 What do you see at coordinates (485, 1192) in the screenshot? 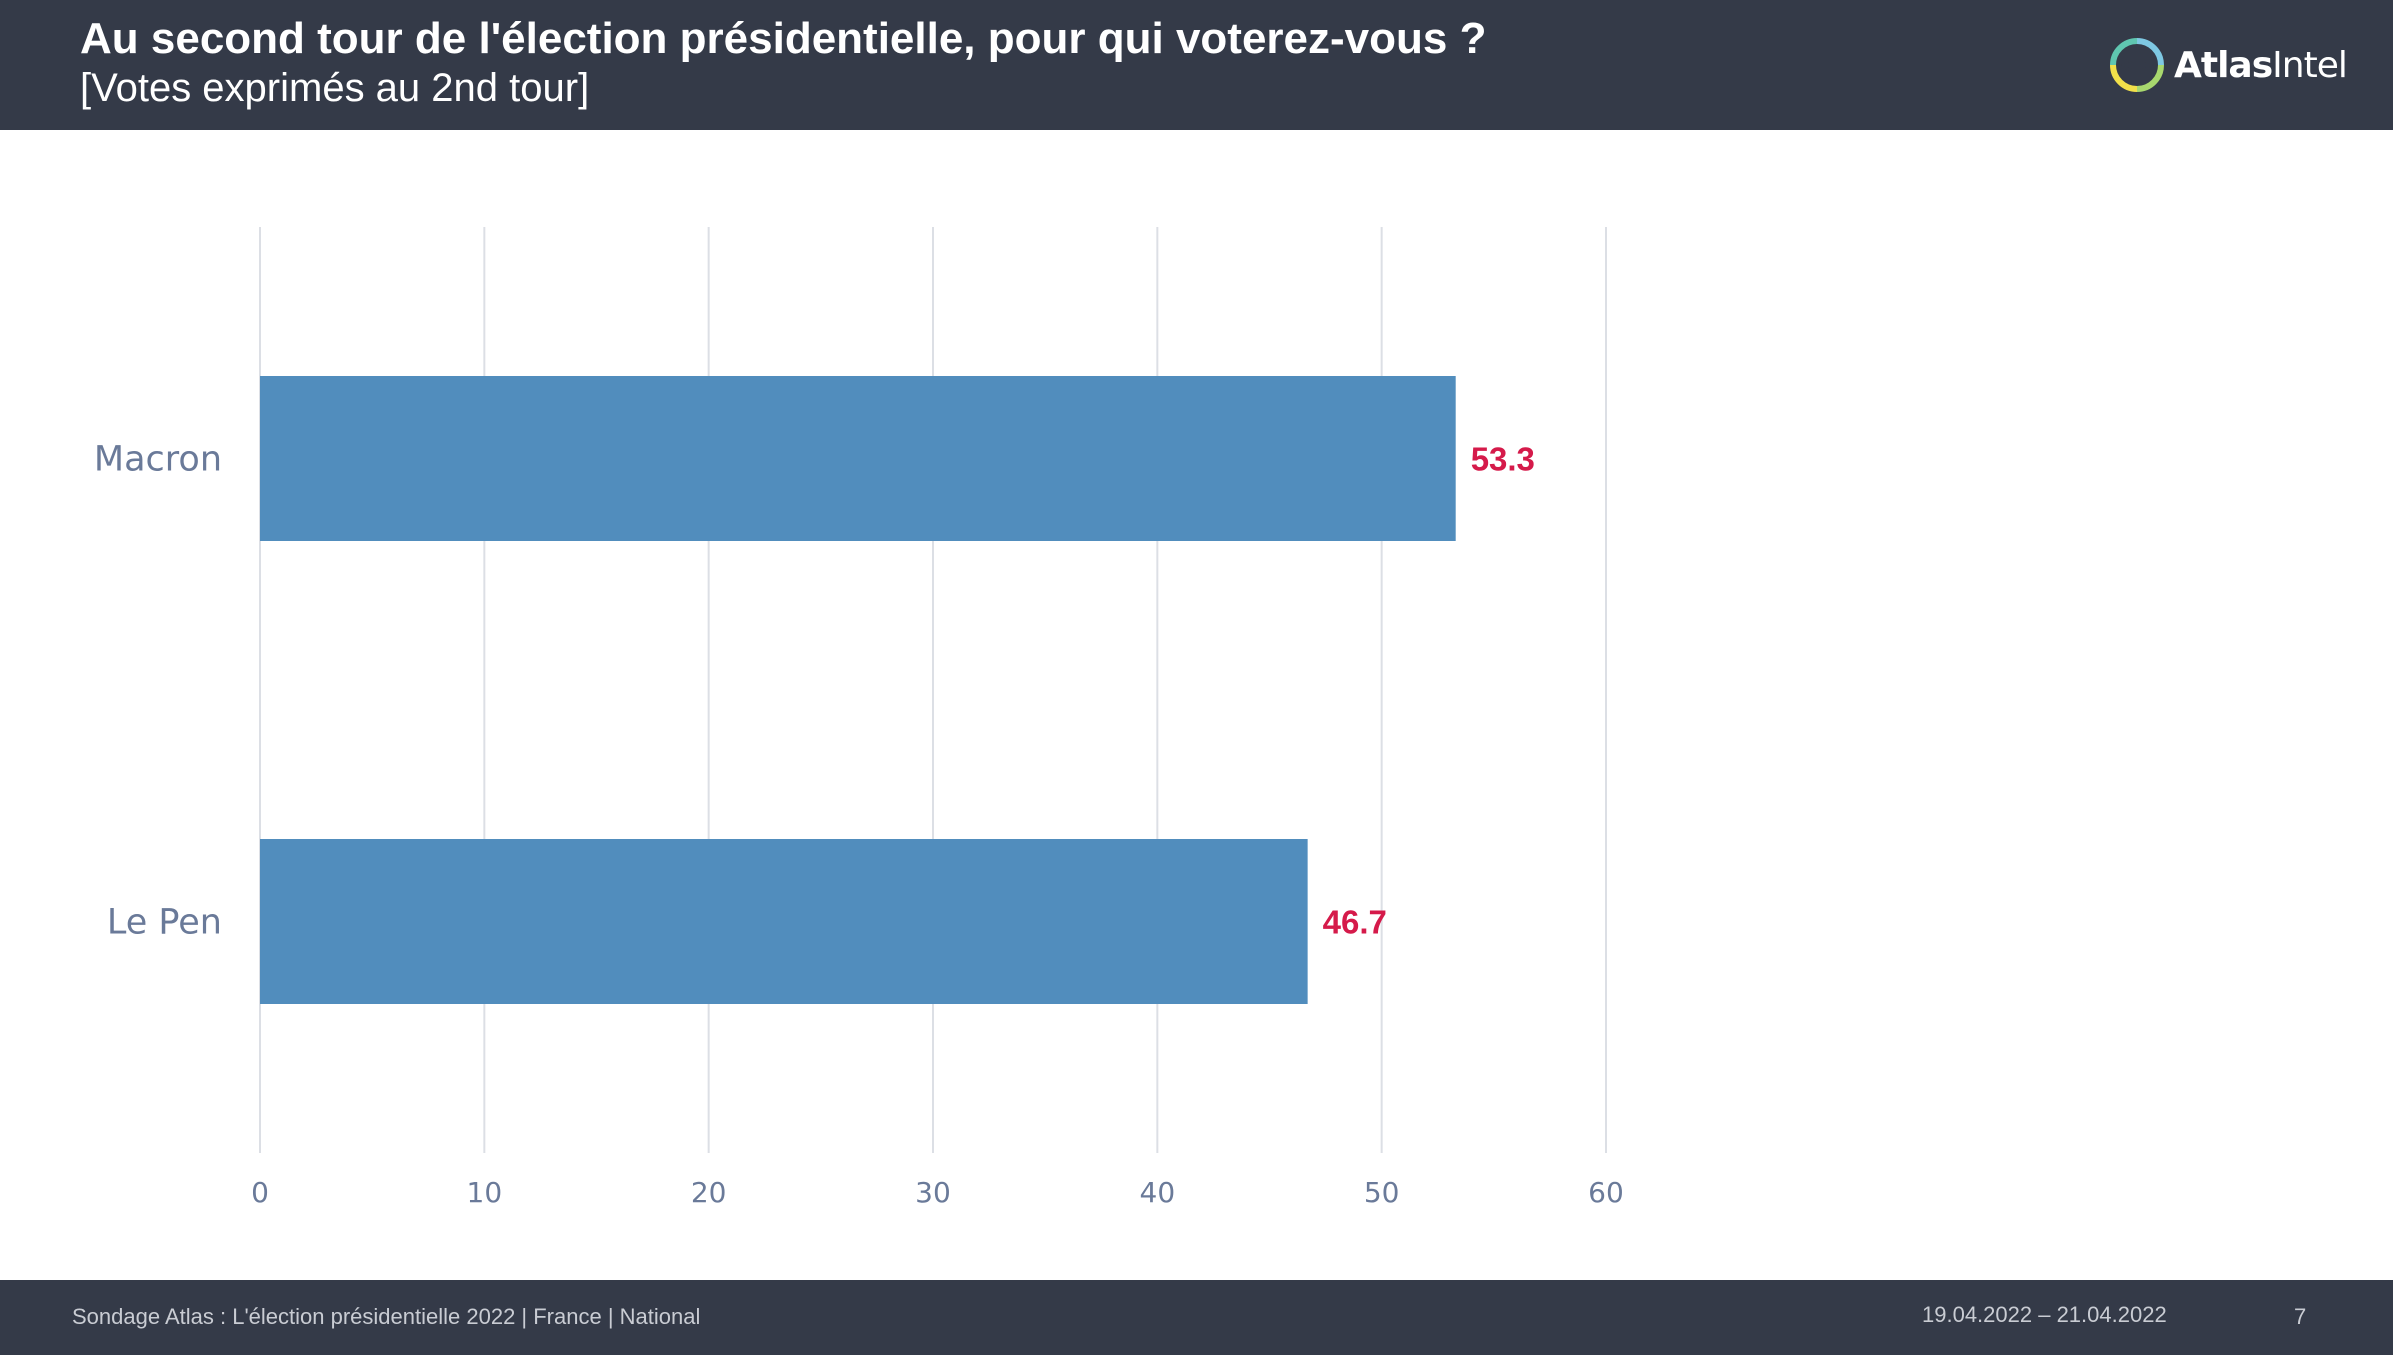
I see `x-tick-label: 10` at bounding box center [485, 1192].